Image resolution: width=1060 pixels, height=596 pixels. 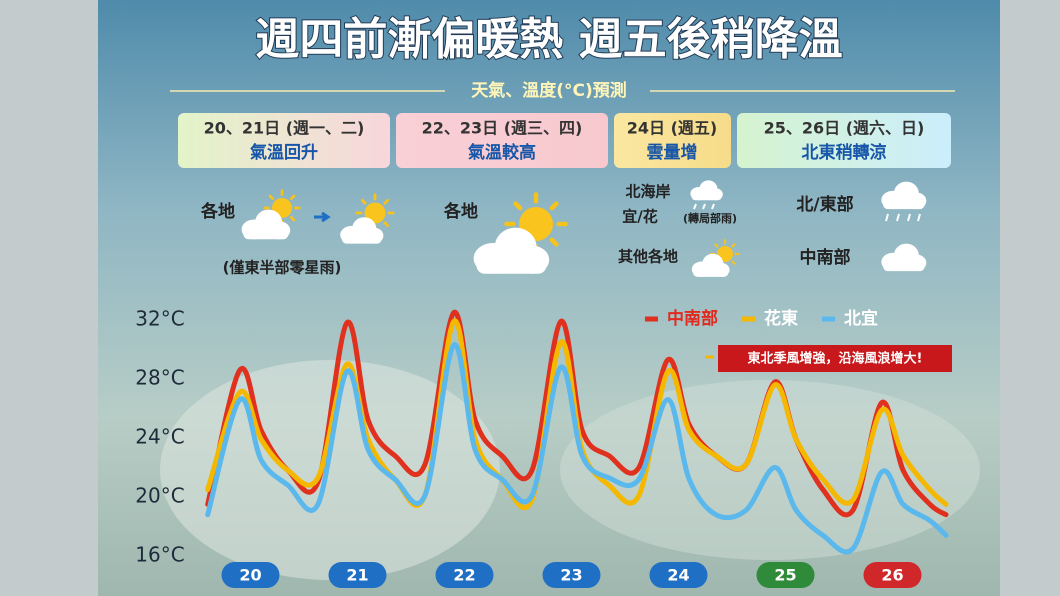 What do you see at coordinates (861, 318) in the screenshot?
I see `legend-label: 北宜` at bounding box center [861, 318].